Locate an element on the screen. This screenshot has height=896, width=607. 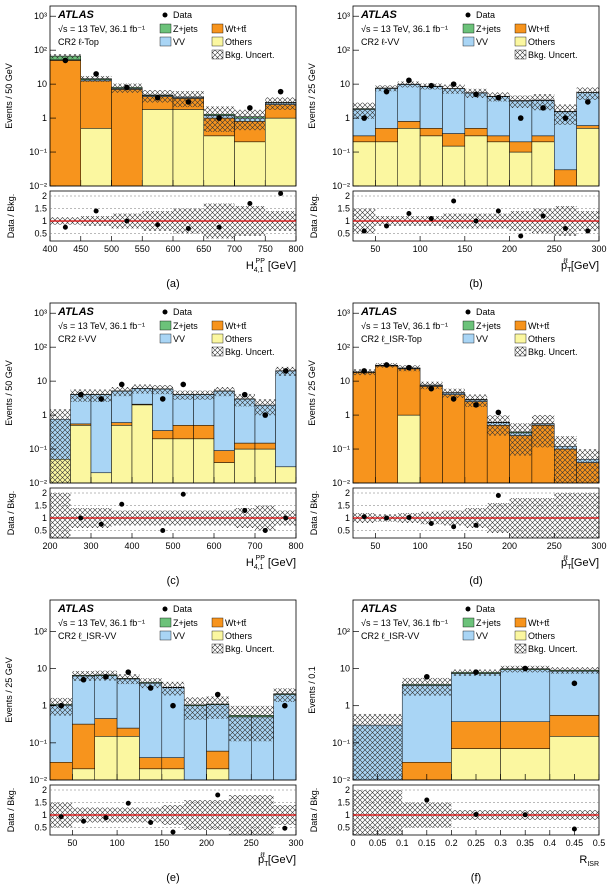
x-tick-label: 0.5 is located at coordinates (599, 843).